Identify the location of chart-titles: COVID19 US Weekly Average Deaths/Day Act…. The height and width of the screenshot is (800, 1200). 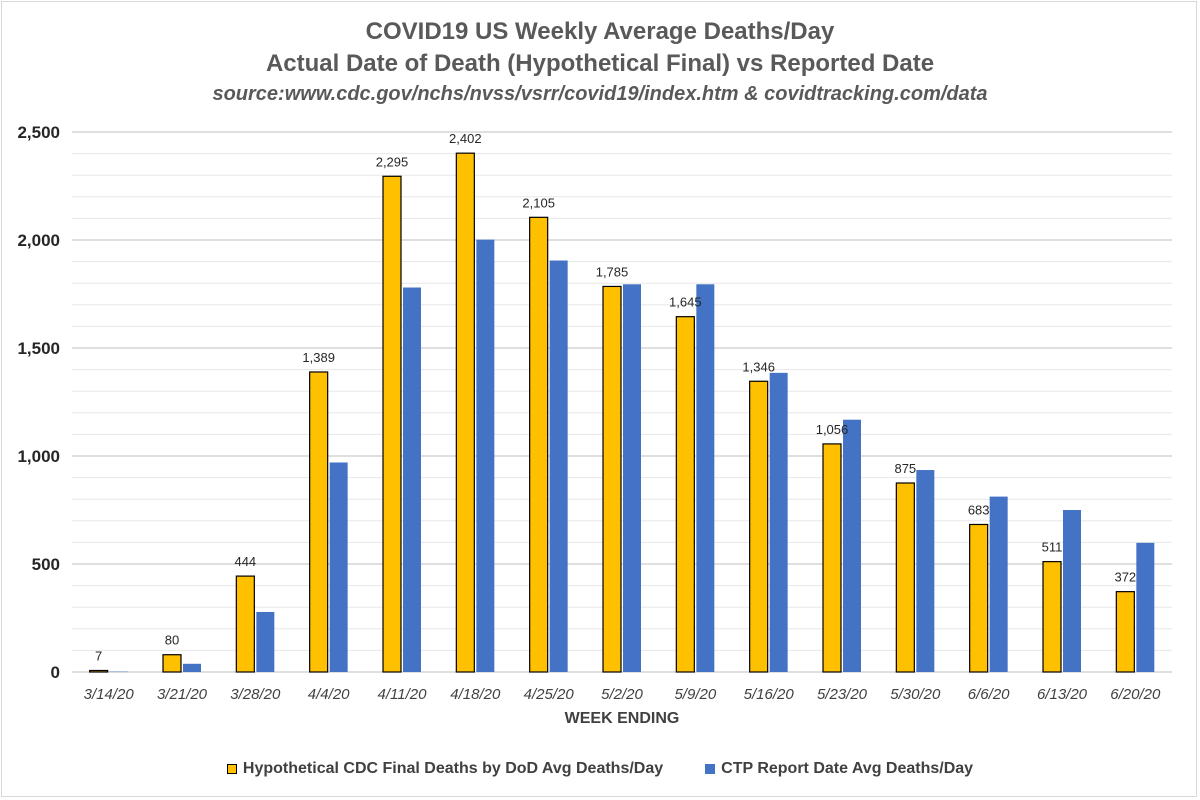
(600, 62).